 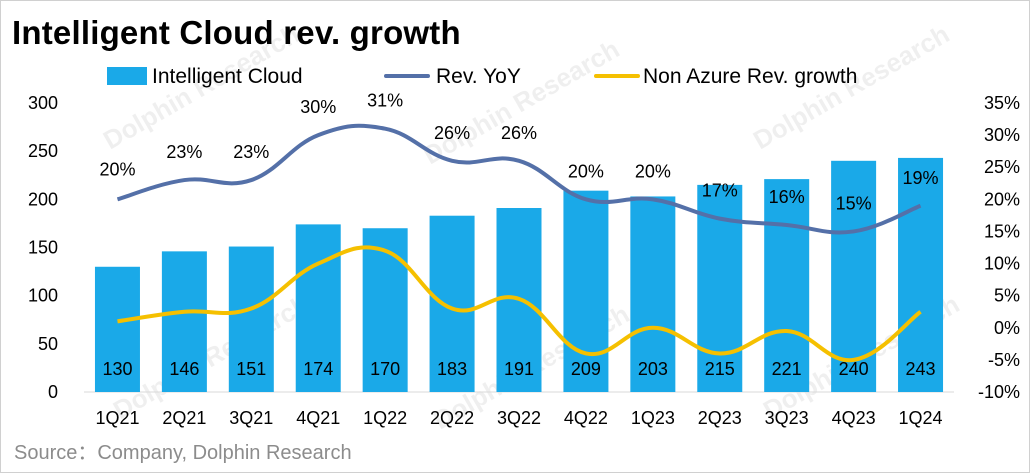 I want to click on yoy-data-label: 17%, so click(x=720, y=191).